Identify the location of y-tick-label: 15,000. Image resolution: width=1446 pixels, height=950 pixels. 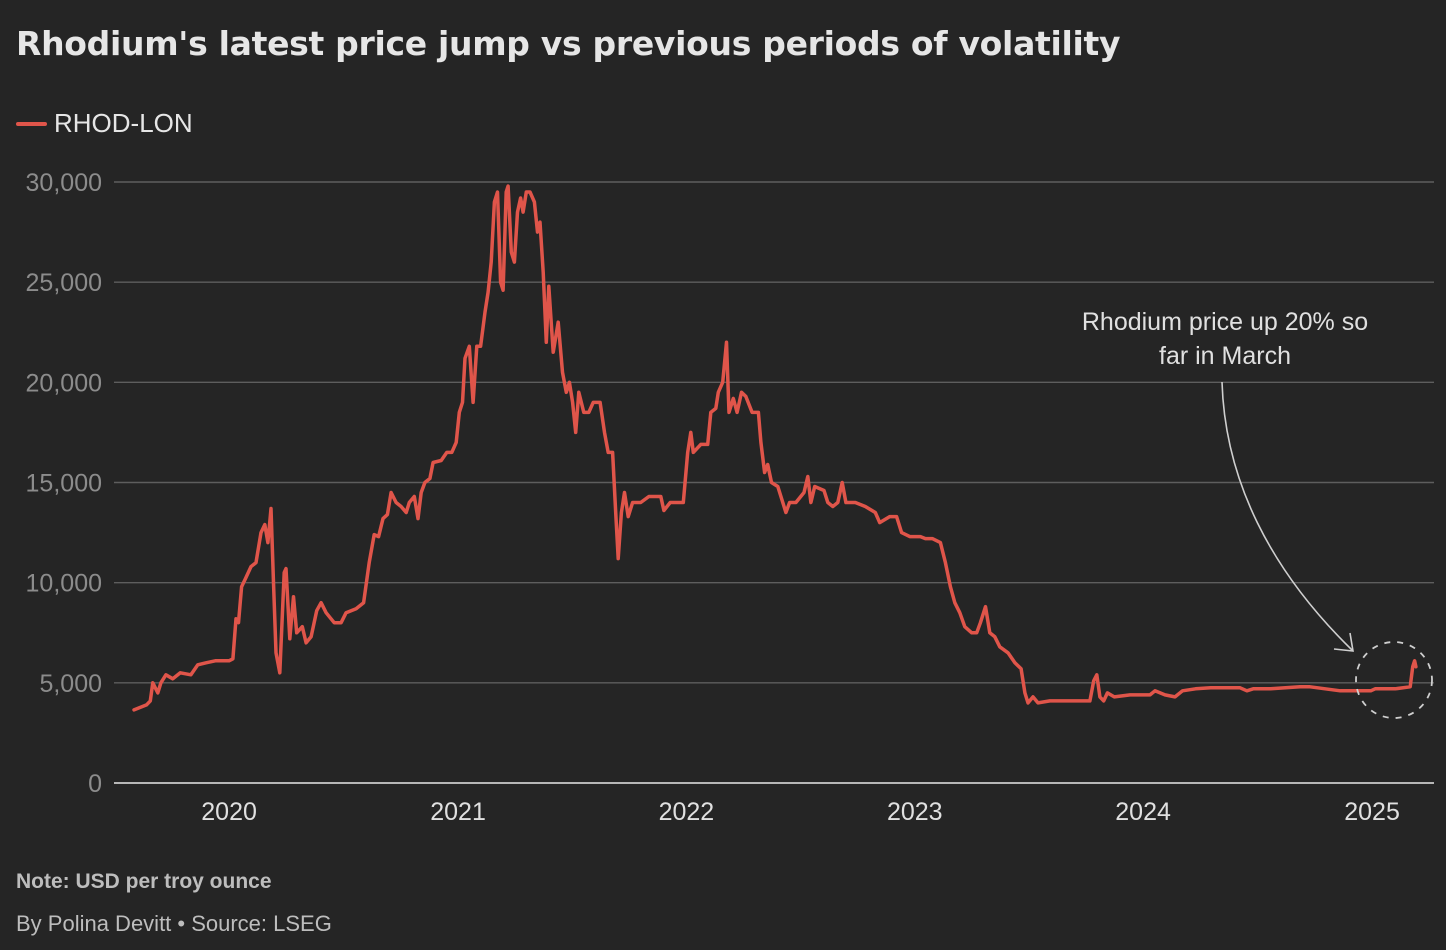
(64, 484).